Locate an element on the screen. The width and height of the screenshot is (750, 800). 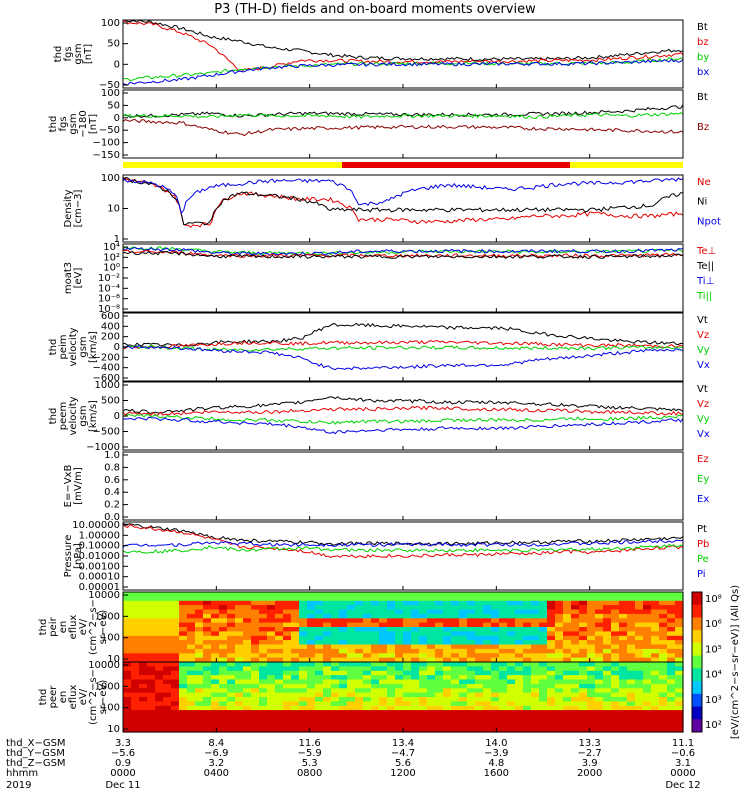
y-tick-label: 1000 is located at coordinates (107, 385).